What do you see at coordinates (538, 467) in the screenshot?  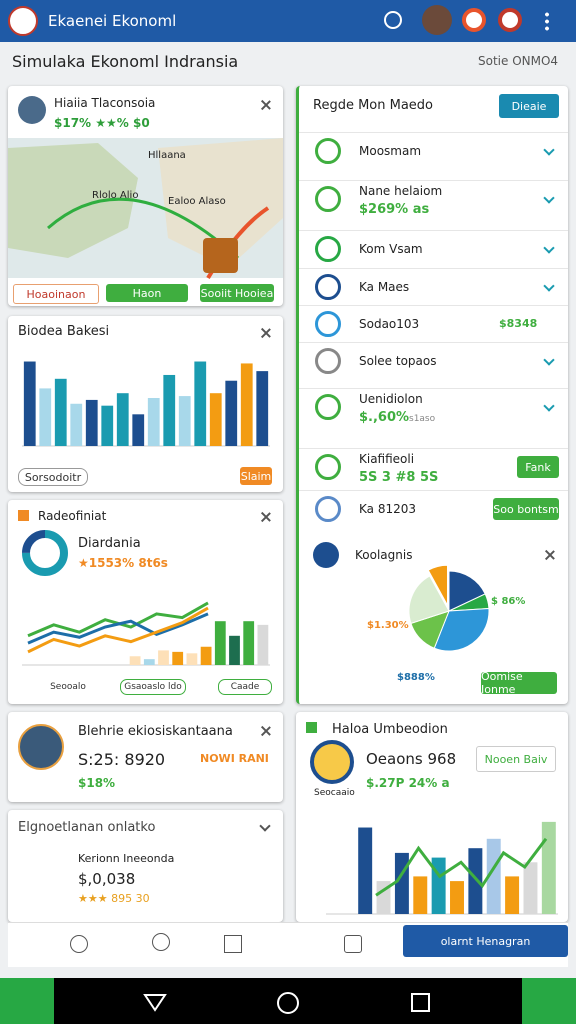 I see `row-button: Fank` at bounding box center [538, 467].